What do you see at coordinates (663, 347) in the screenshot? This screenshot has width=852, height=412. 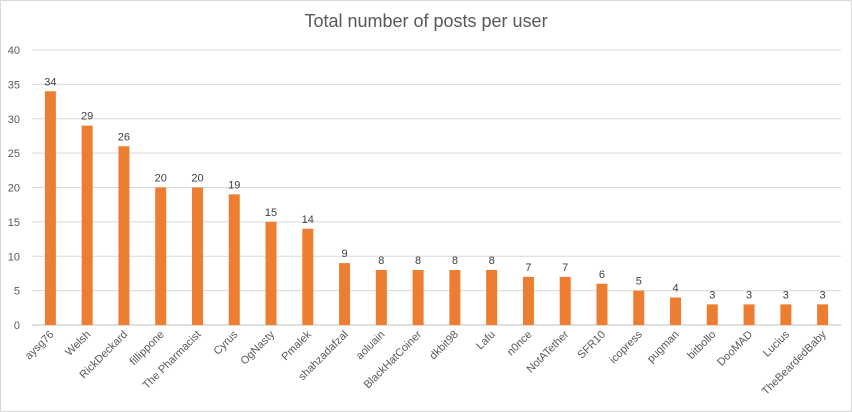 I see `x-tick-label: pugman` at bounding box center [663, 347].